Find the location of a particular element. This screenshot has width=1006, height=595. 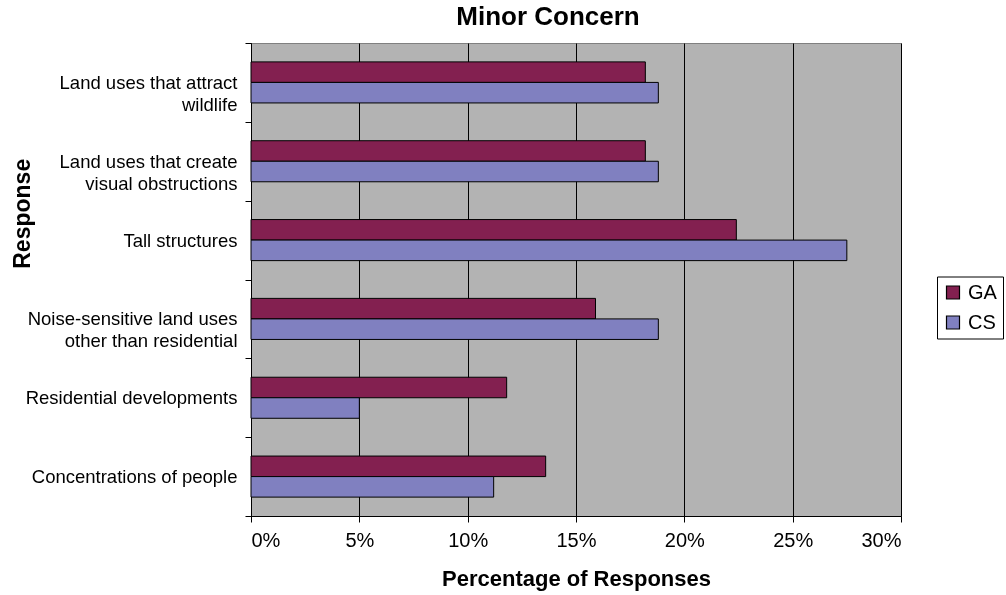

x-tick-label: 25% is located at coordinates (793, 539).